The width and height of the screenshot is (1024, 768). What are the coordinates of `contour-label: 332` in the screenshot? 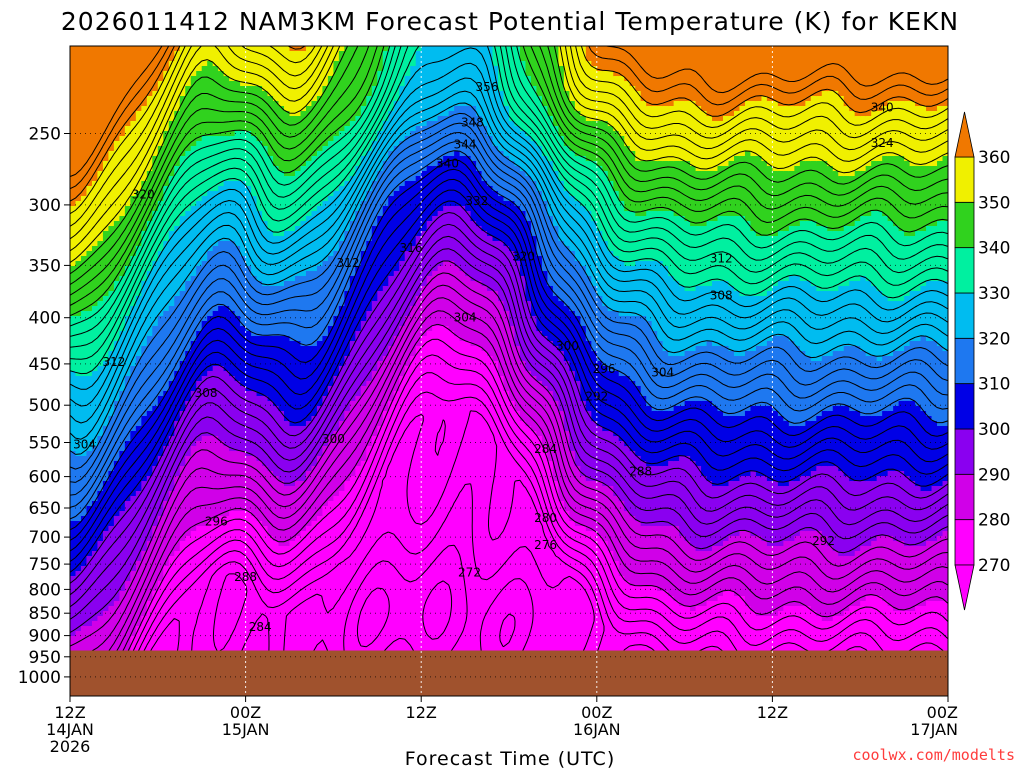 It's located at (476, 201).